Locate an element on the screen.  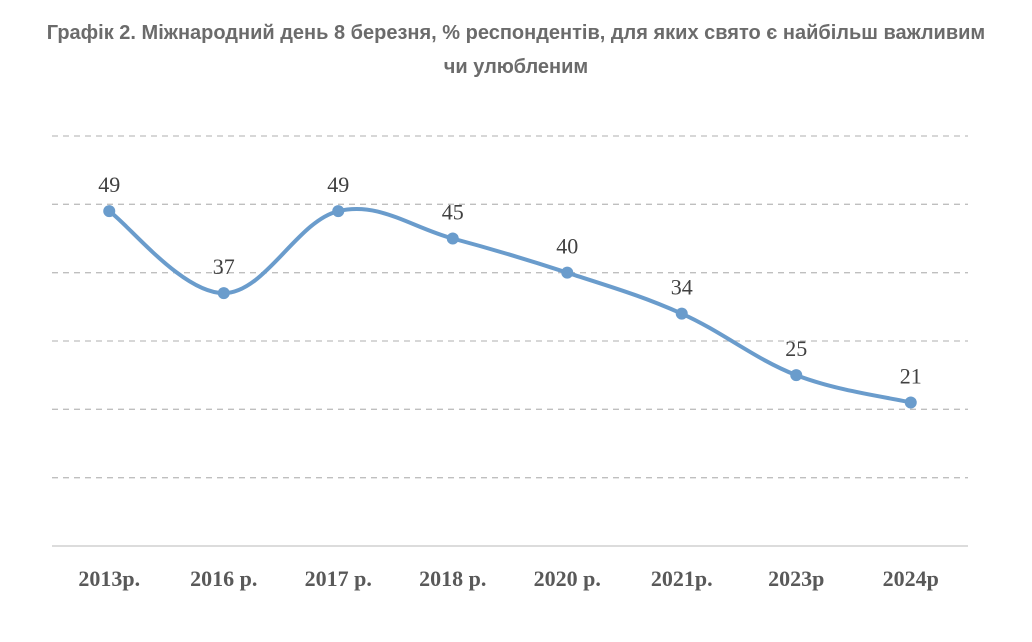
data-label: 45 is located at coordinates (453, 212).